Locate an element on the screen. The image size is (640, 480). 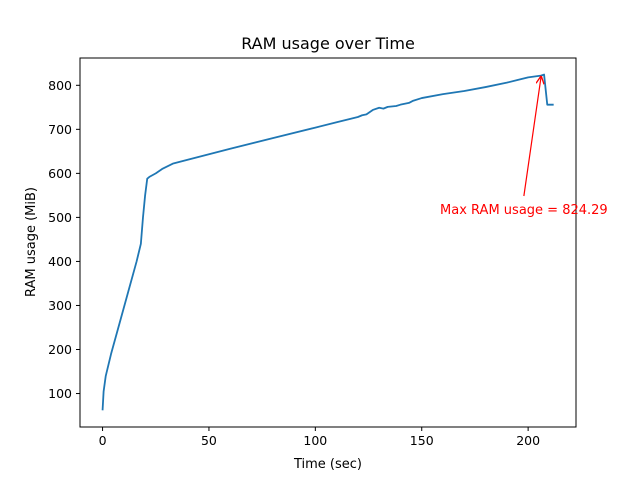
y-axis: 100 200 300 400 500 600 700 800 is located at coordinates (64, 239).